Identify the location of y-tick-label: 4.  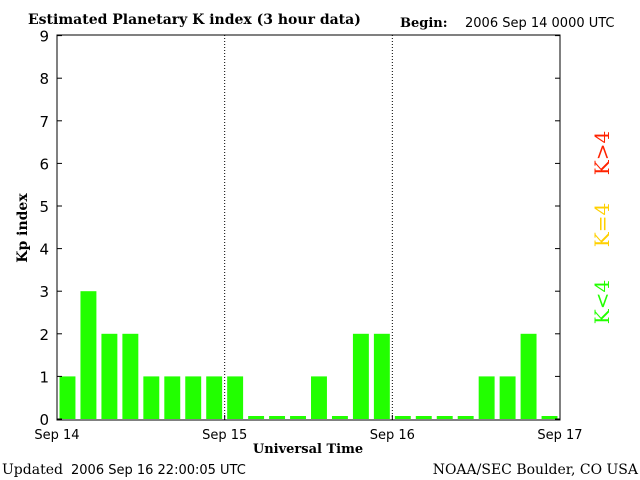
(44, 250).